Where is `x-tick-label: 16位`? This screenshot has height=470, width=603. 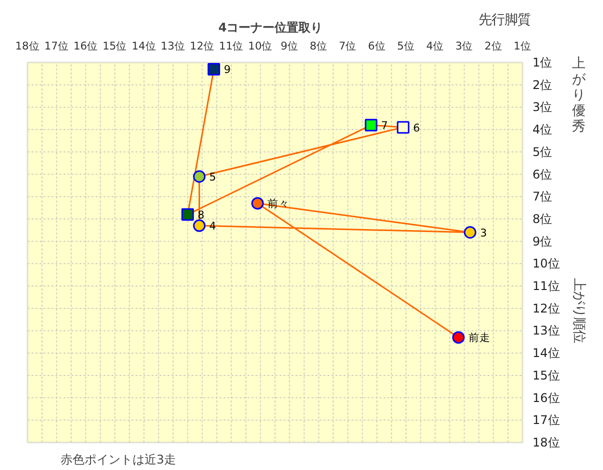
x-tick-label: 16位 is located at coordinates (85, 46).